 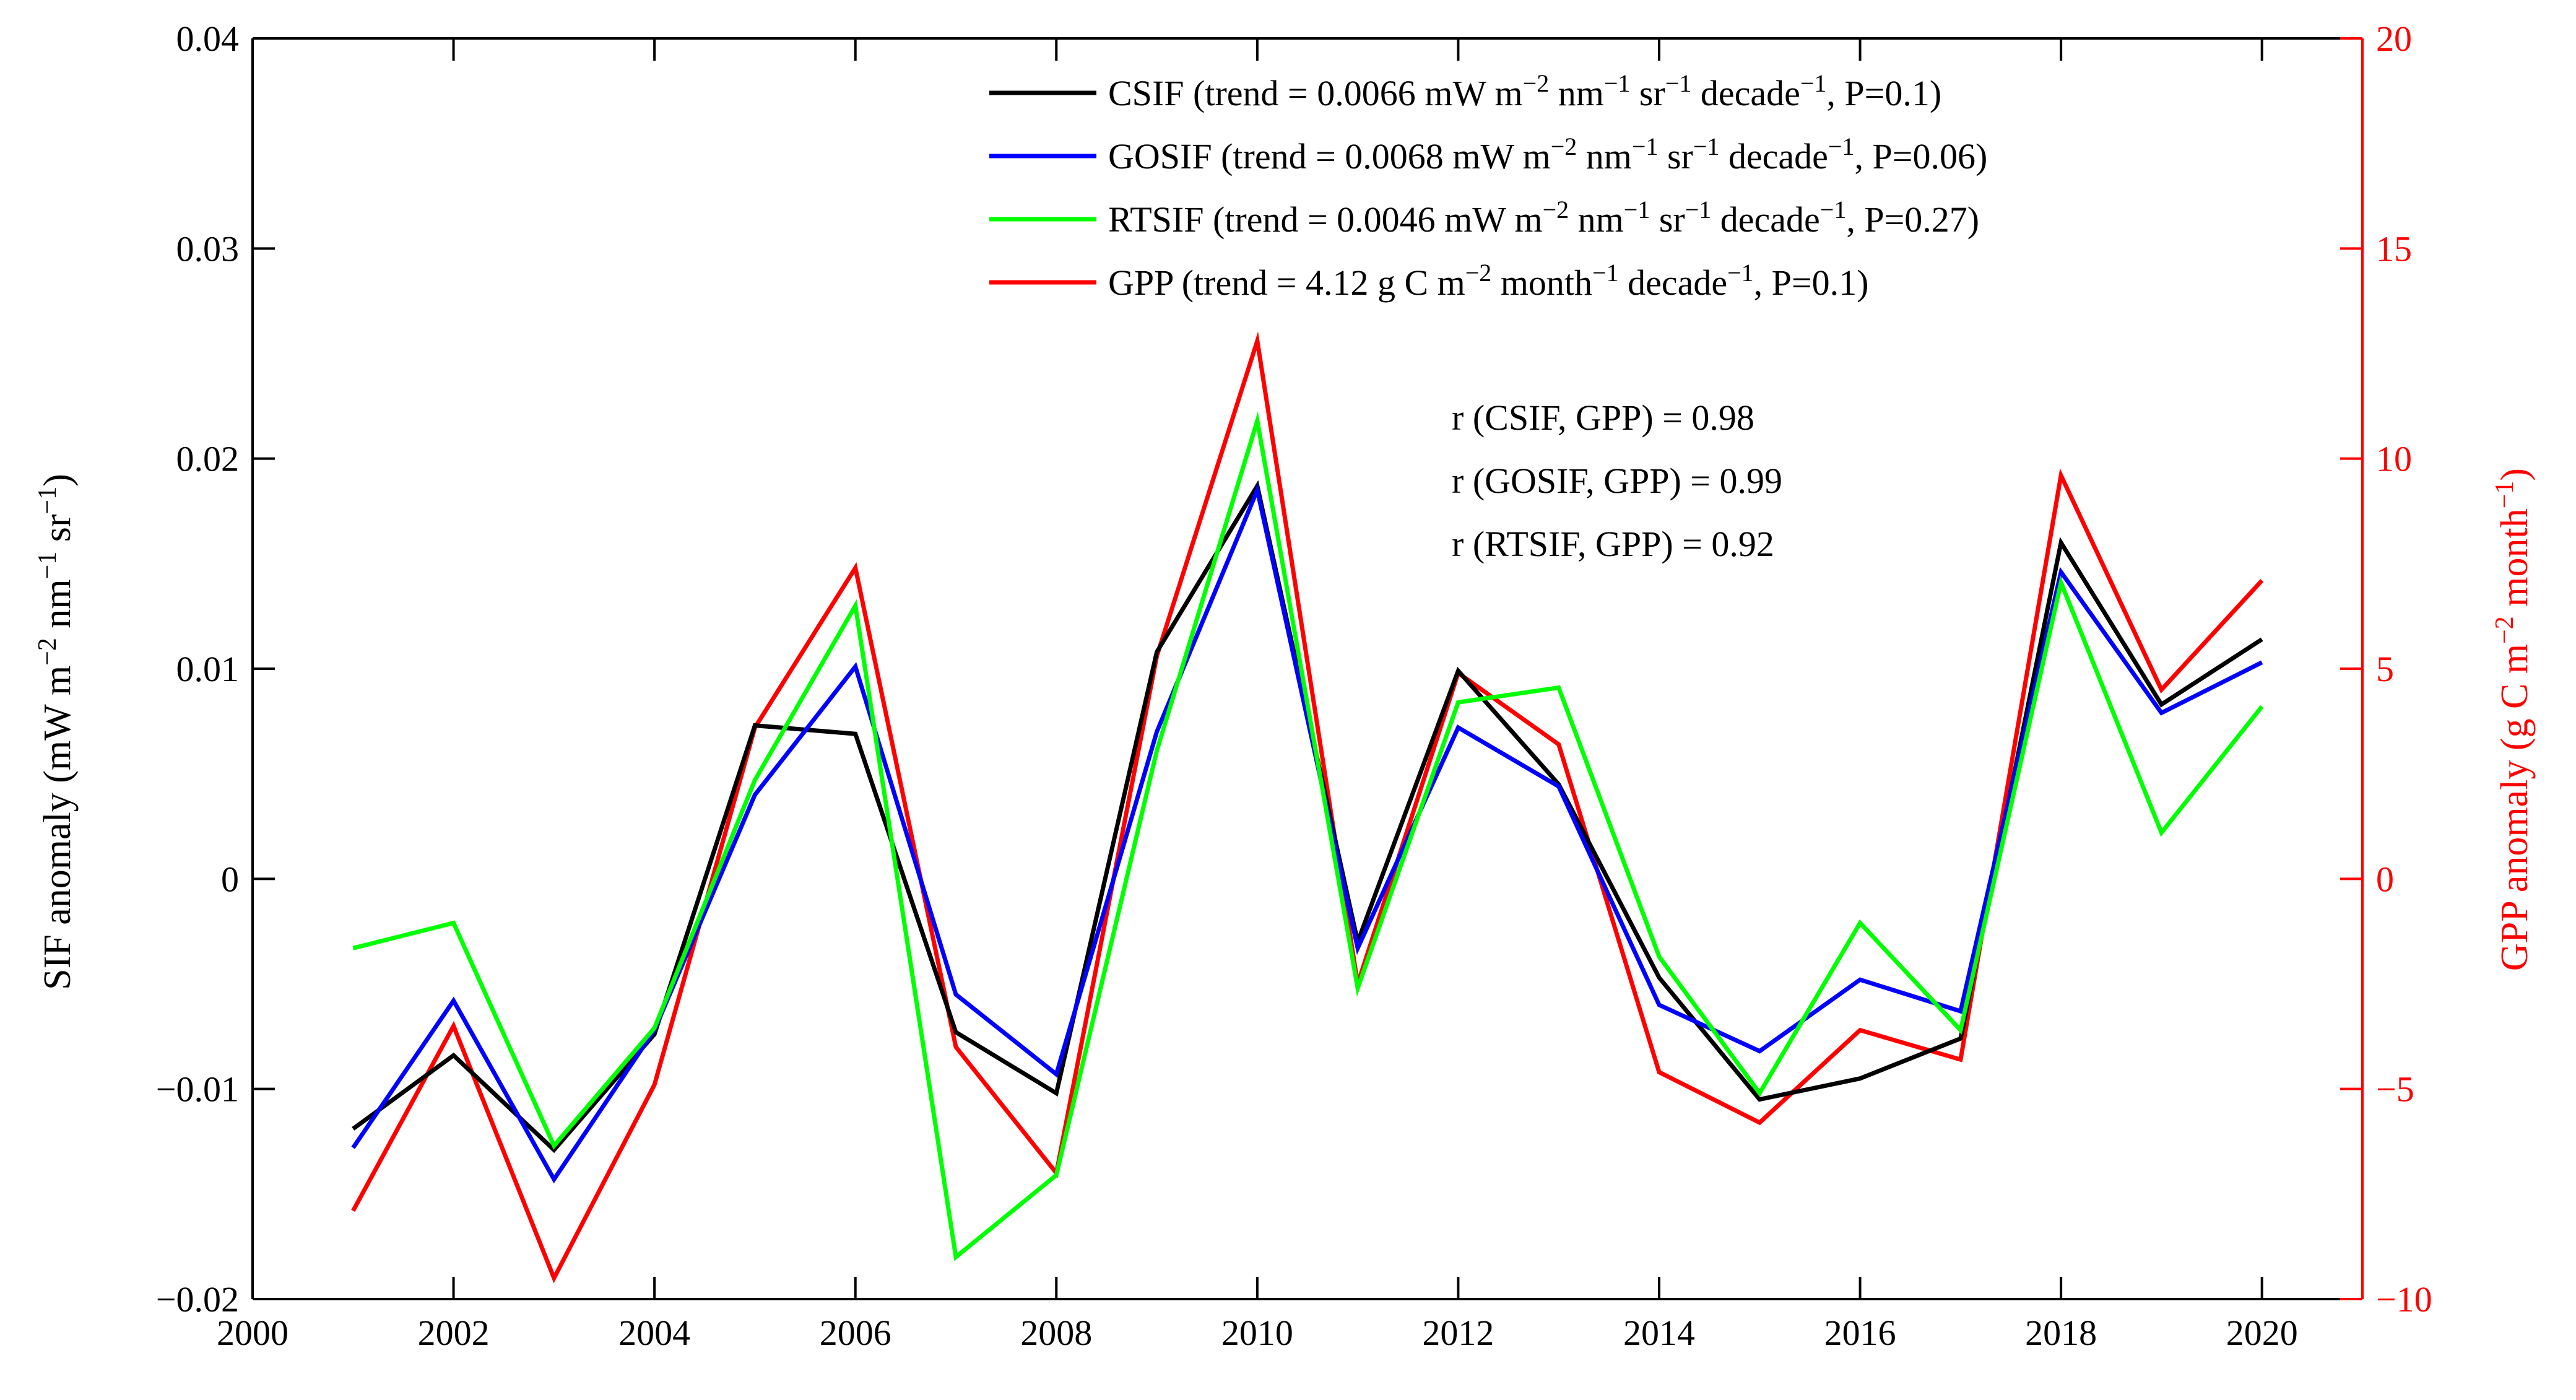 What do you see at coordinates (2515, 562) in the screenshot?
I see `y-label-right-text: month` at bounding box center [2515, 562].